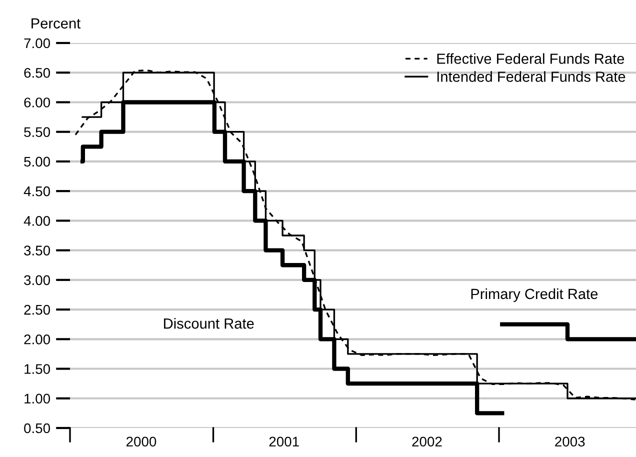 This screenshot has width=636, height=457. I want to click on y-tick-label: 5.50, so click(37, 132).